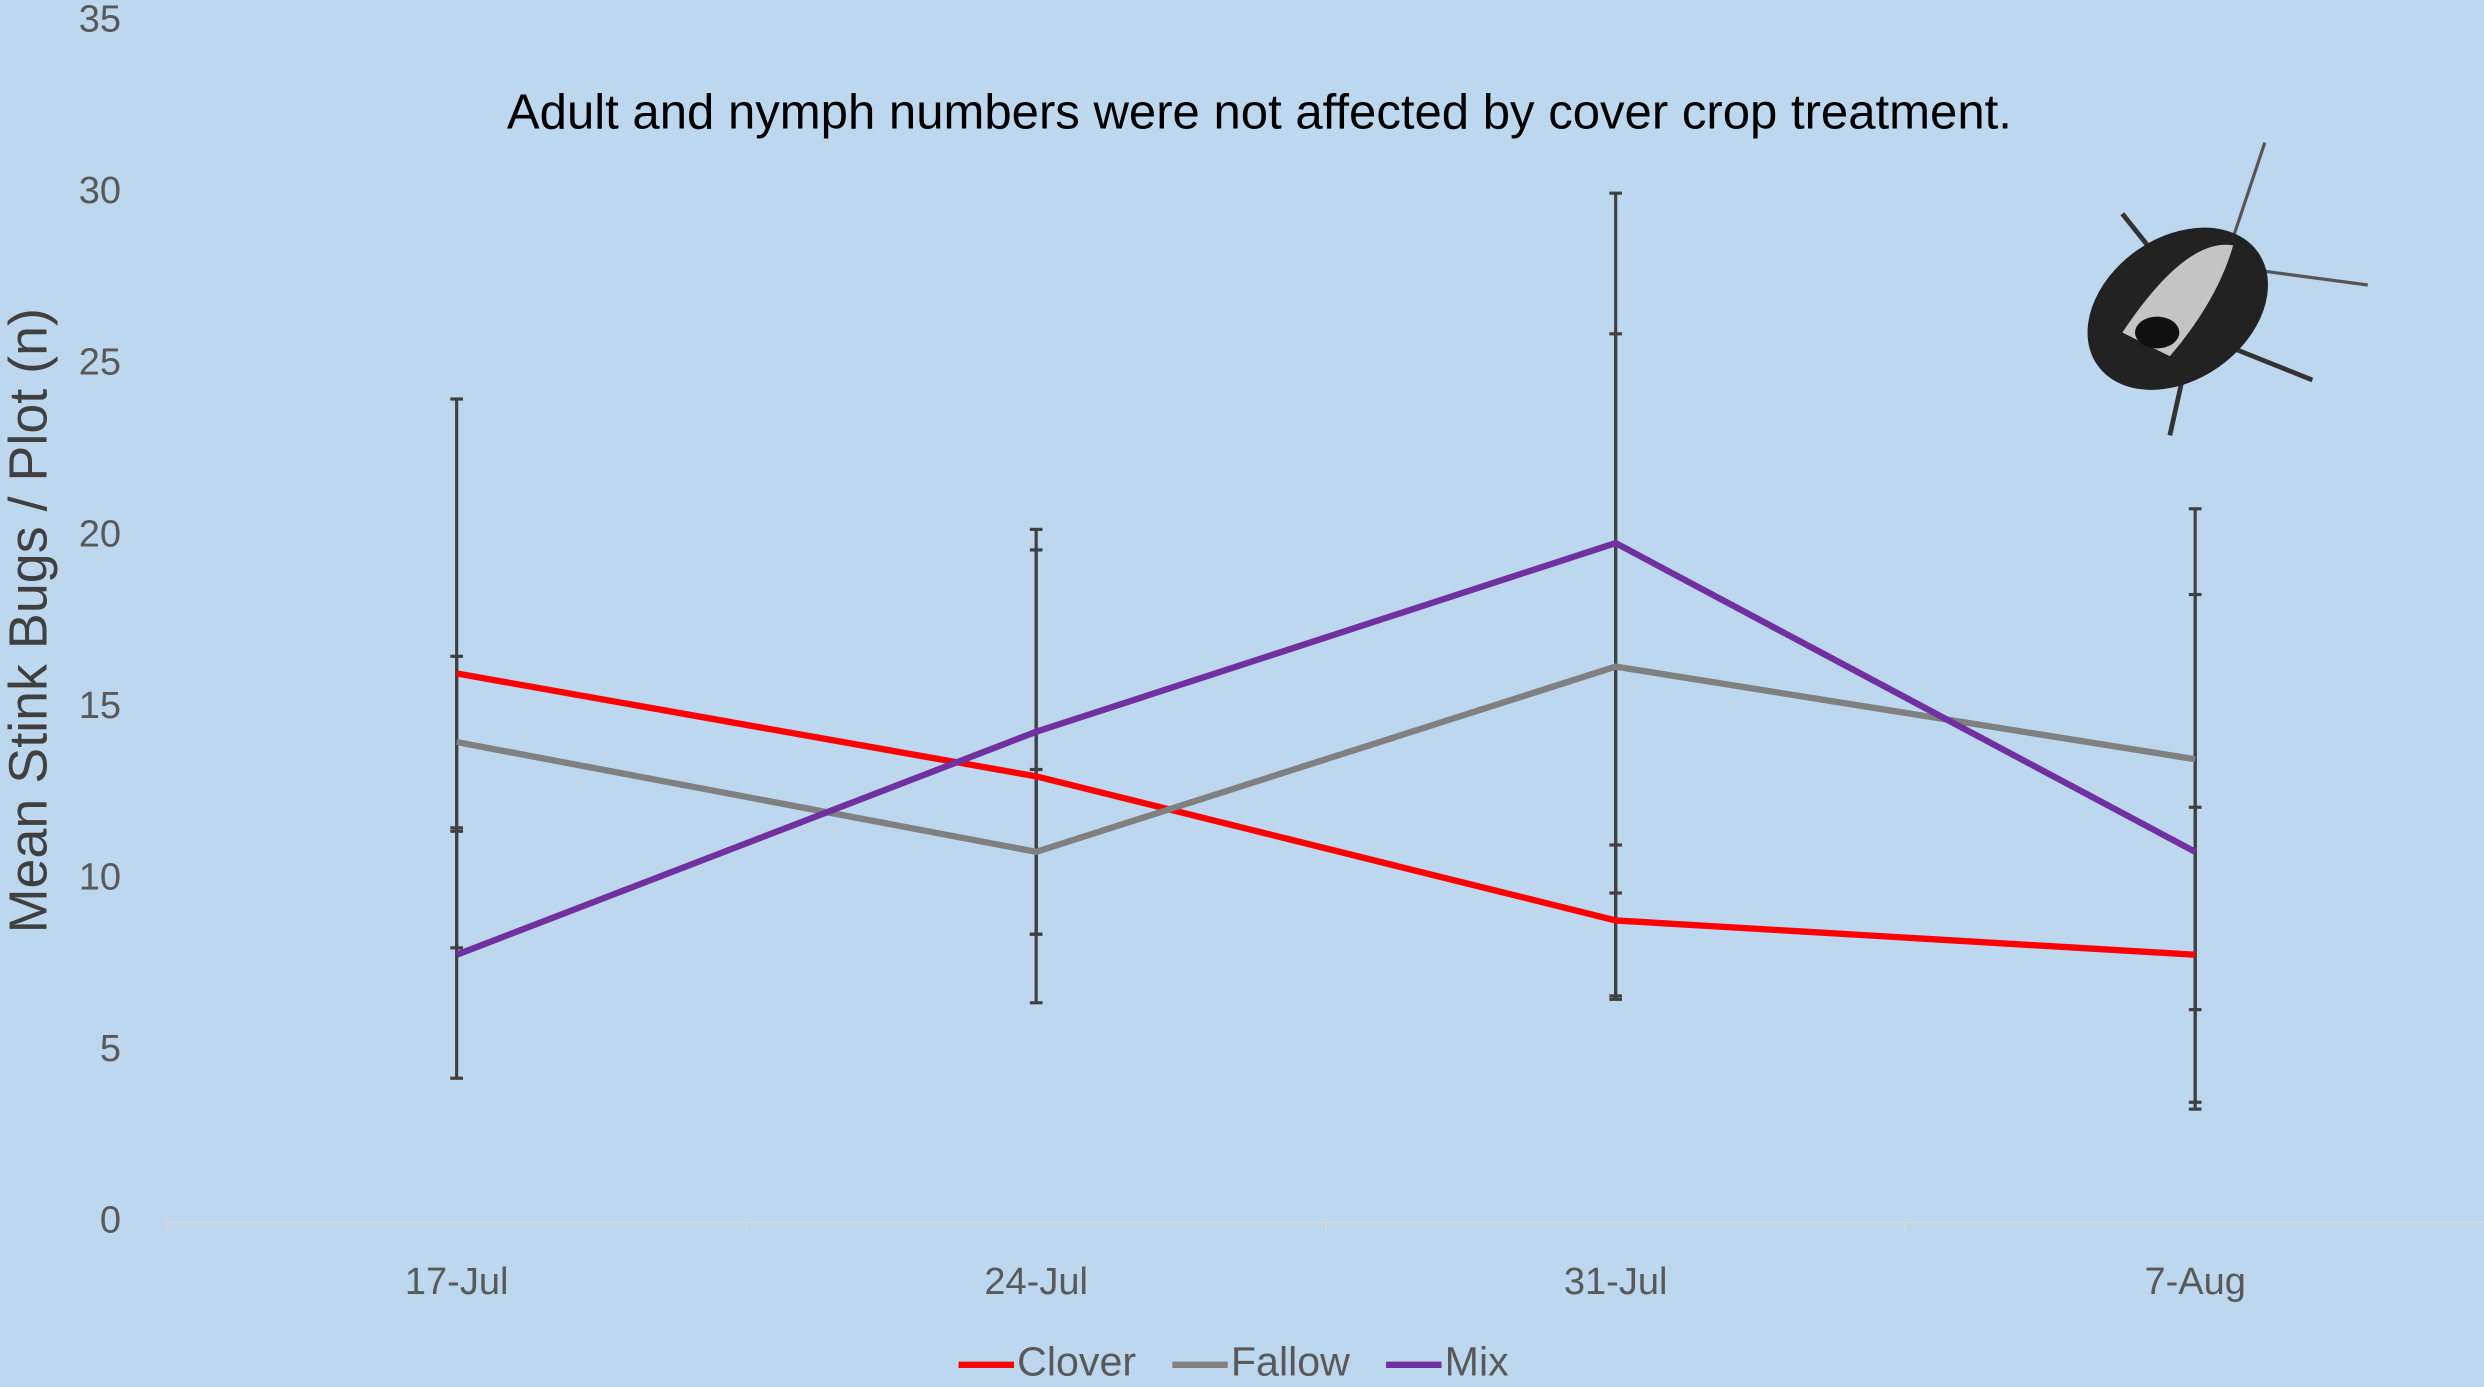 The image size is (2484, 1387). I want to click on y-tick-label: 20, so click(100, 534).